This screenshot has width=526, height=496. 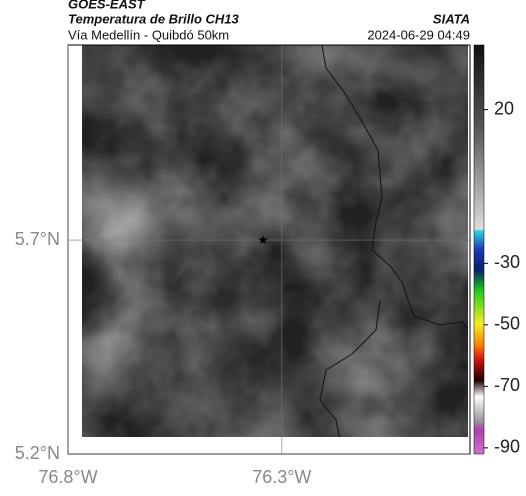 What do you see at coordinates (263, 240) in the screenshot?
I see `location-marker` at bounding box center [263, 240].